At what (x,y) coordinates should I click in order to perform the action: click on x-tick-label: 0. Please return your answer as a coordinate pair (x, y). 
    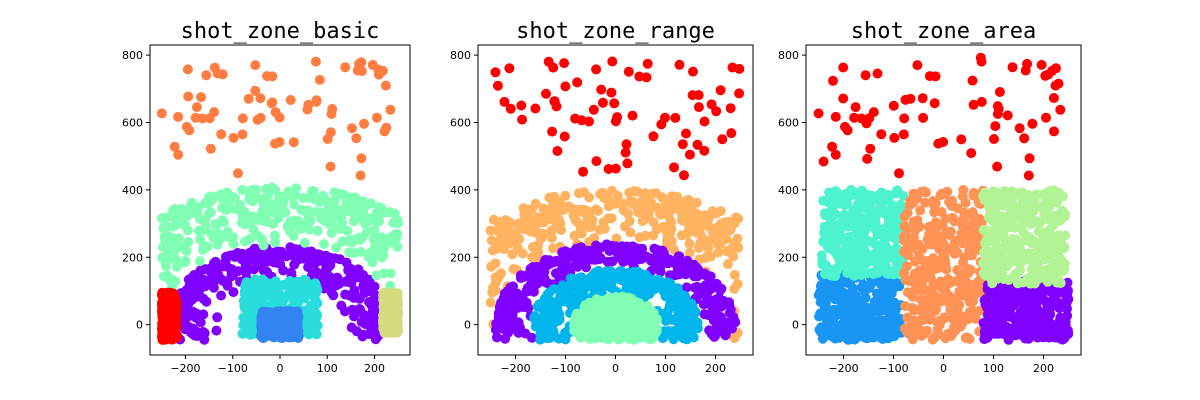
    Looking at the image, I should click on (615, 368).